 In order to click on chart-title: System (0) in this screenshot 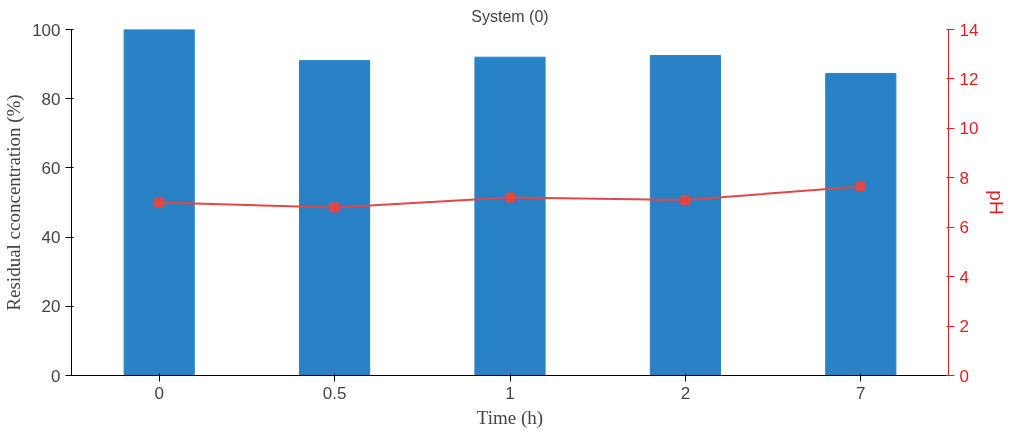, I will do `click(510, 16)`.